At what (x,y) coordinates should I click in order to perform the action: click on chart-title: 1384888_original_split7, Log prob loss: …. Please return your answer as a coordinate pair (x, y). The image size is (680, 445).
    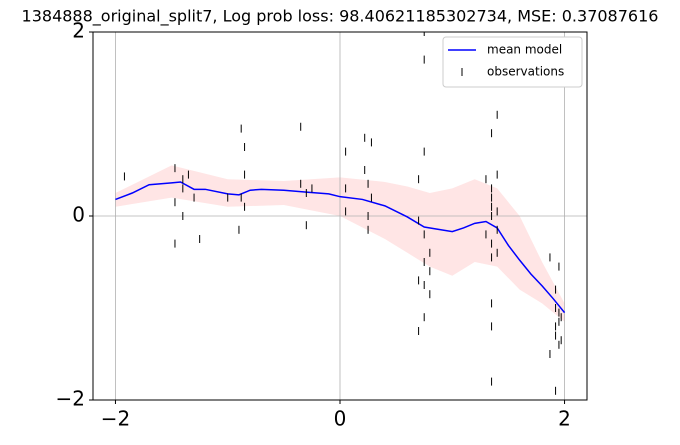
    Looking at the image, I should click on (340, 17).